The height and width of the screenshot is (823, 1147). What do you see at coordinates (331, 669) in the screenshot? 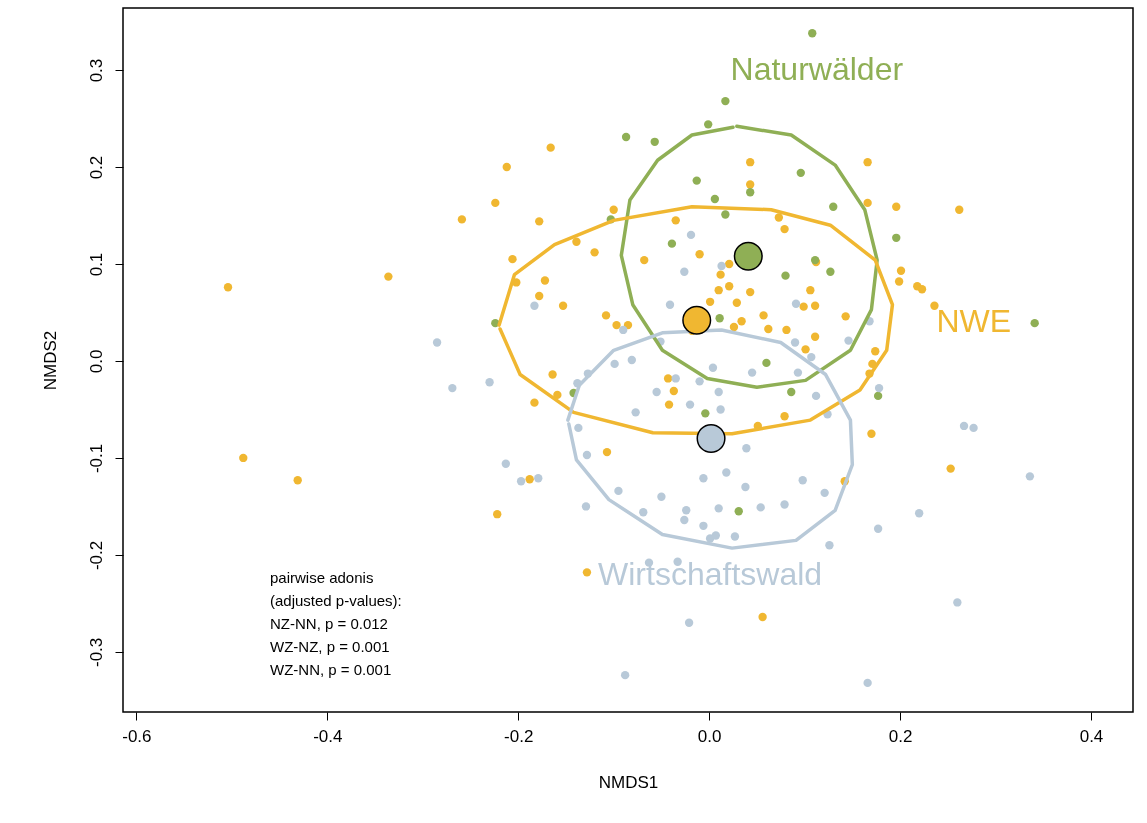
I see `annotation: WZ-NN, p = 0.001` at bounding box center [331, 669].